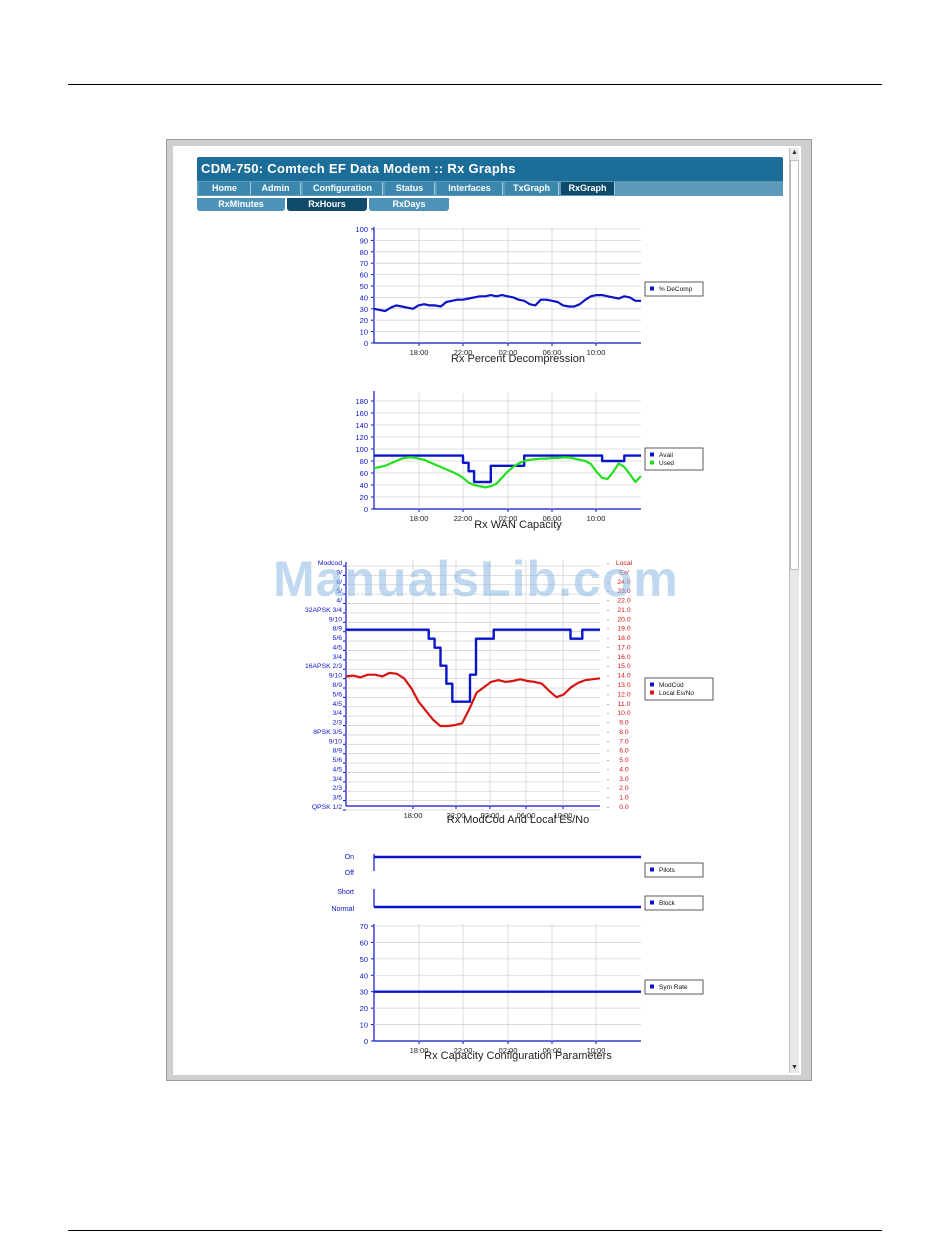 The width and height of the screenshot is (950, 1260). What do you see at coordinates (596, 1050) in the screenshot?
I see `chart-5-x-tick-label: 10:00` at bounding box center [596, 1050].